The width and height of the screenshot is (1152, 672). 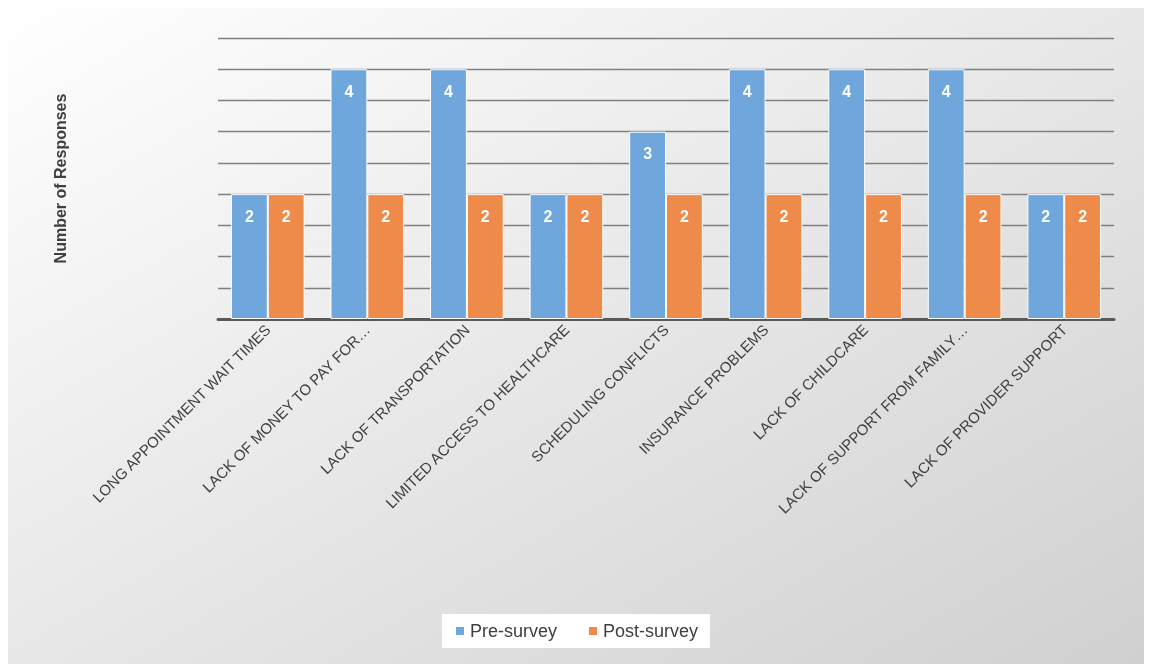 What do you see at coordinates (513, 631) in the screenshot?
I see `legend-label: Pre-survey` at bounding box center [513, 631].